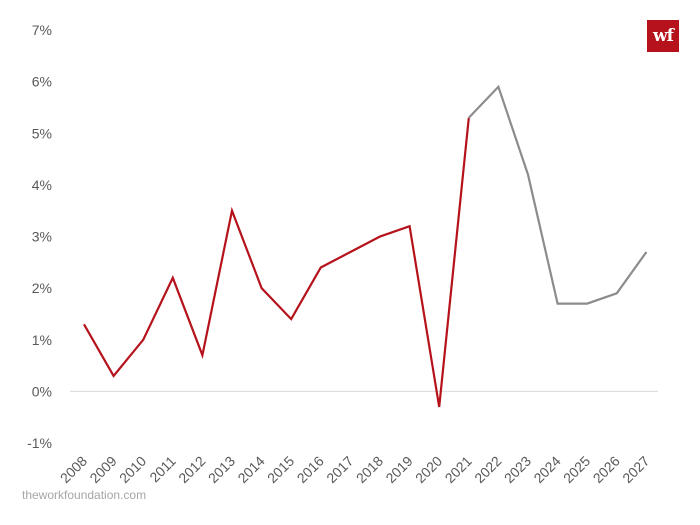 The width and height of the screenshot is (700, 525). What do you see at coordinates (73, 469) in the screenshot?
I see `x-tick-label: 2008` at bounding box center [73, 469].